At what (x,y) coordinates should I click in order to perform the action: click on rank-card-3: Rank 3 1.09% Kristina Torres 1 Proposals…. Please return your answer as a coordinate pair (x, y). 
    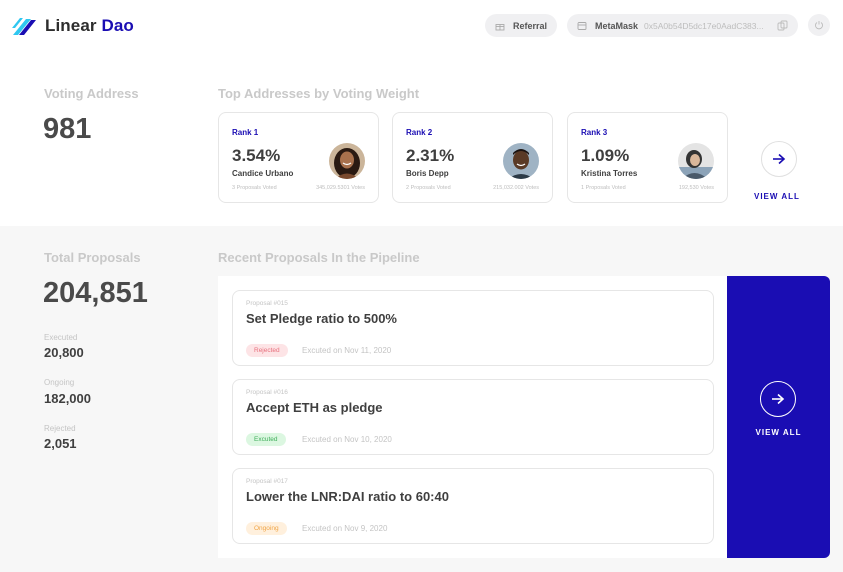
    Looking at the image, I should click on (647, 157).